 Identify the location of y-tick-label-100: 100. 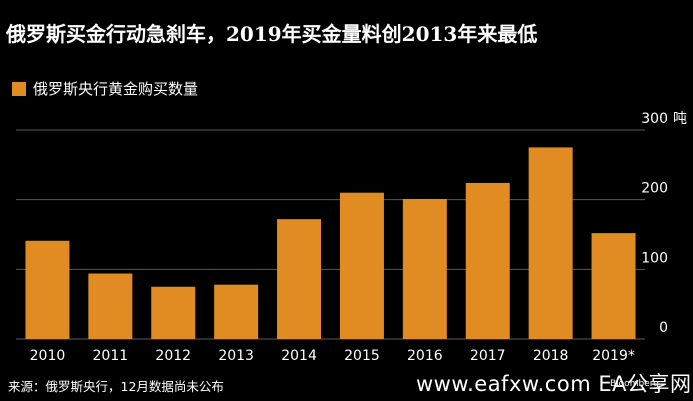
(654, 258).